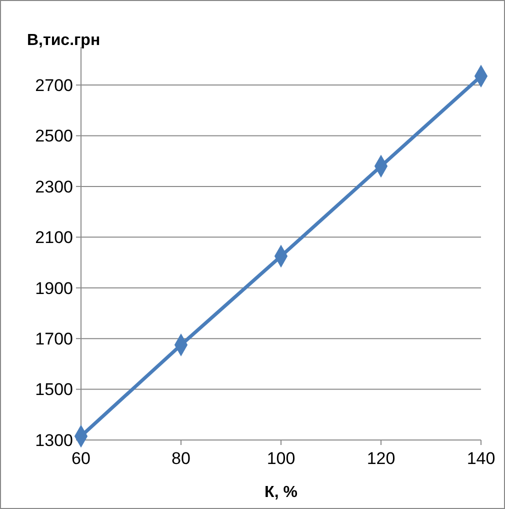  Describe the element at coordinates (63, 40) in the screenshot. I see `y-axis-title: В,тис.грн` at that location.